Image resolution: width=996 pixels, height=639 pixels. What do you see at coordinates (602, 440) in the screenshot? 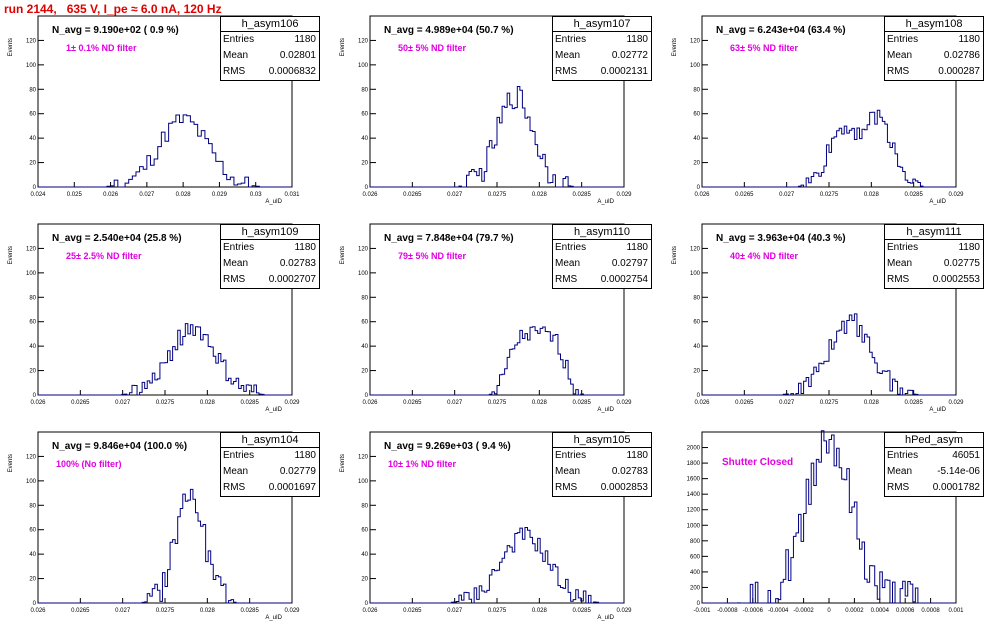
I see `histogram-name: h_asym105` at bounding box center [602, 440].